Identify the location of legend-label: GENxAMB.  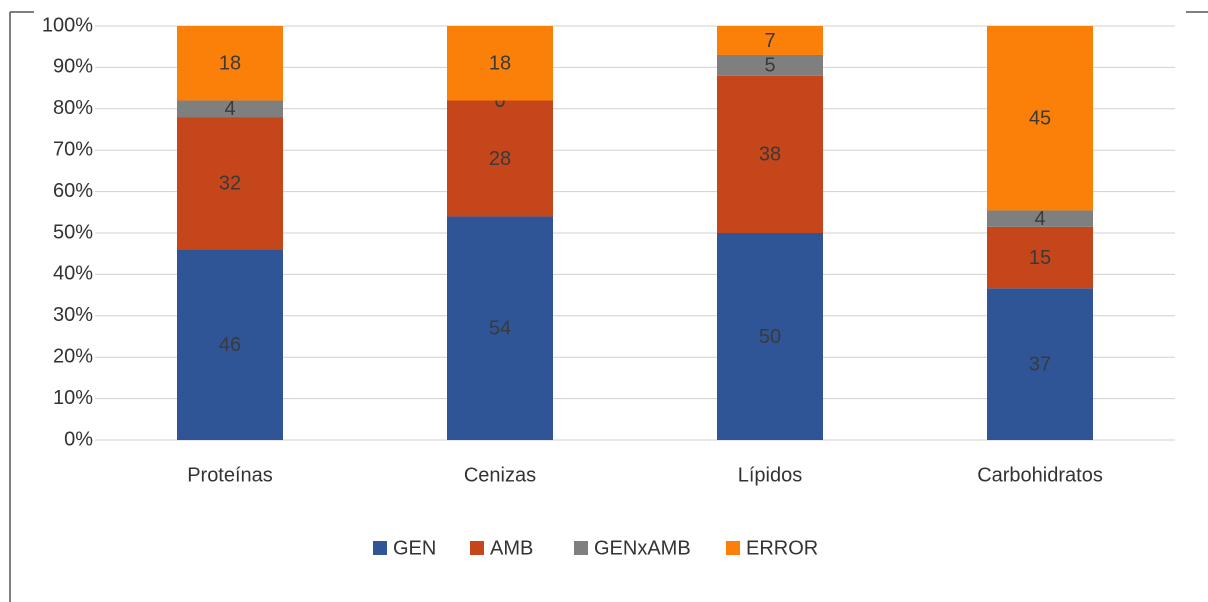
(642, 548).